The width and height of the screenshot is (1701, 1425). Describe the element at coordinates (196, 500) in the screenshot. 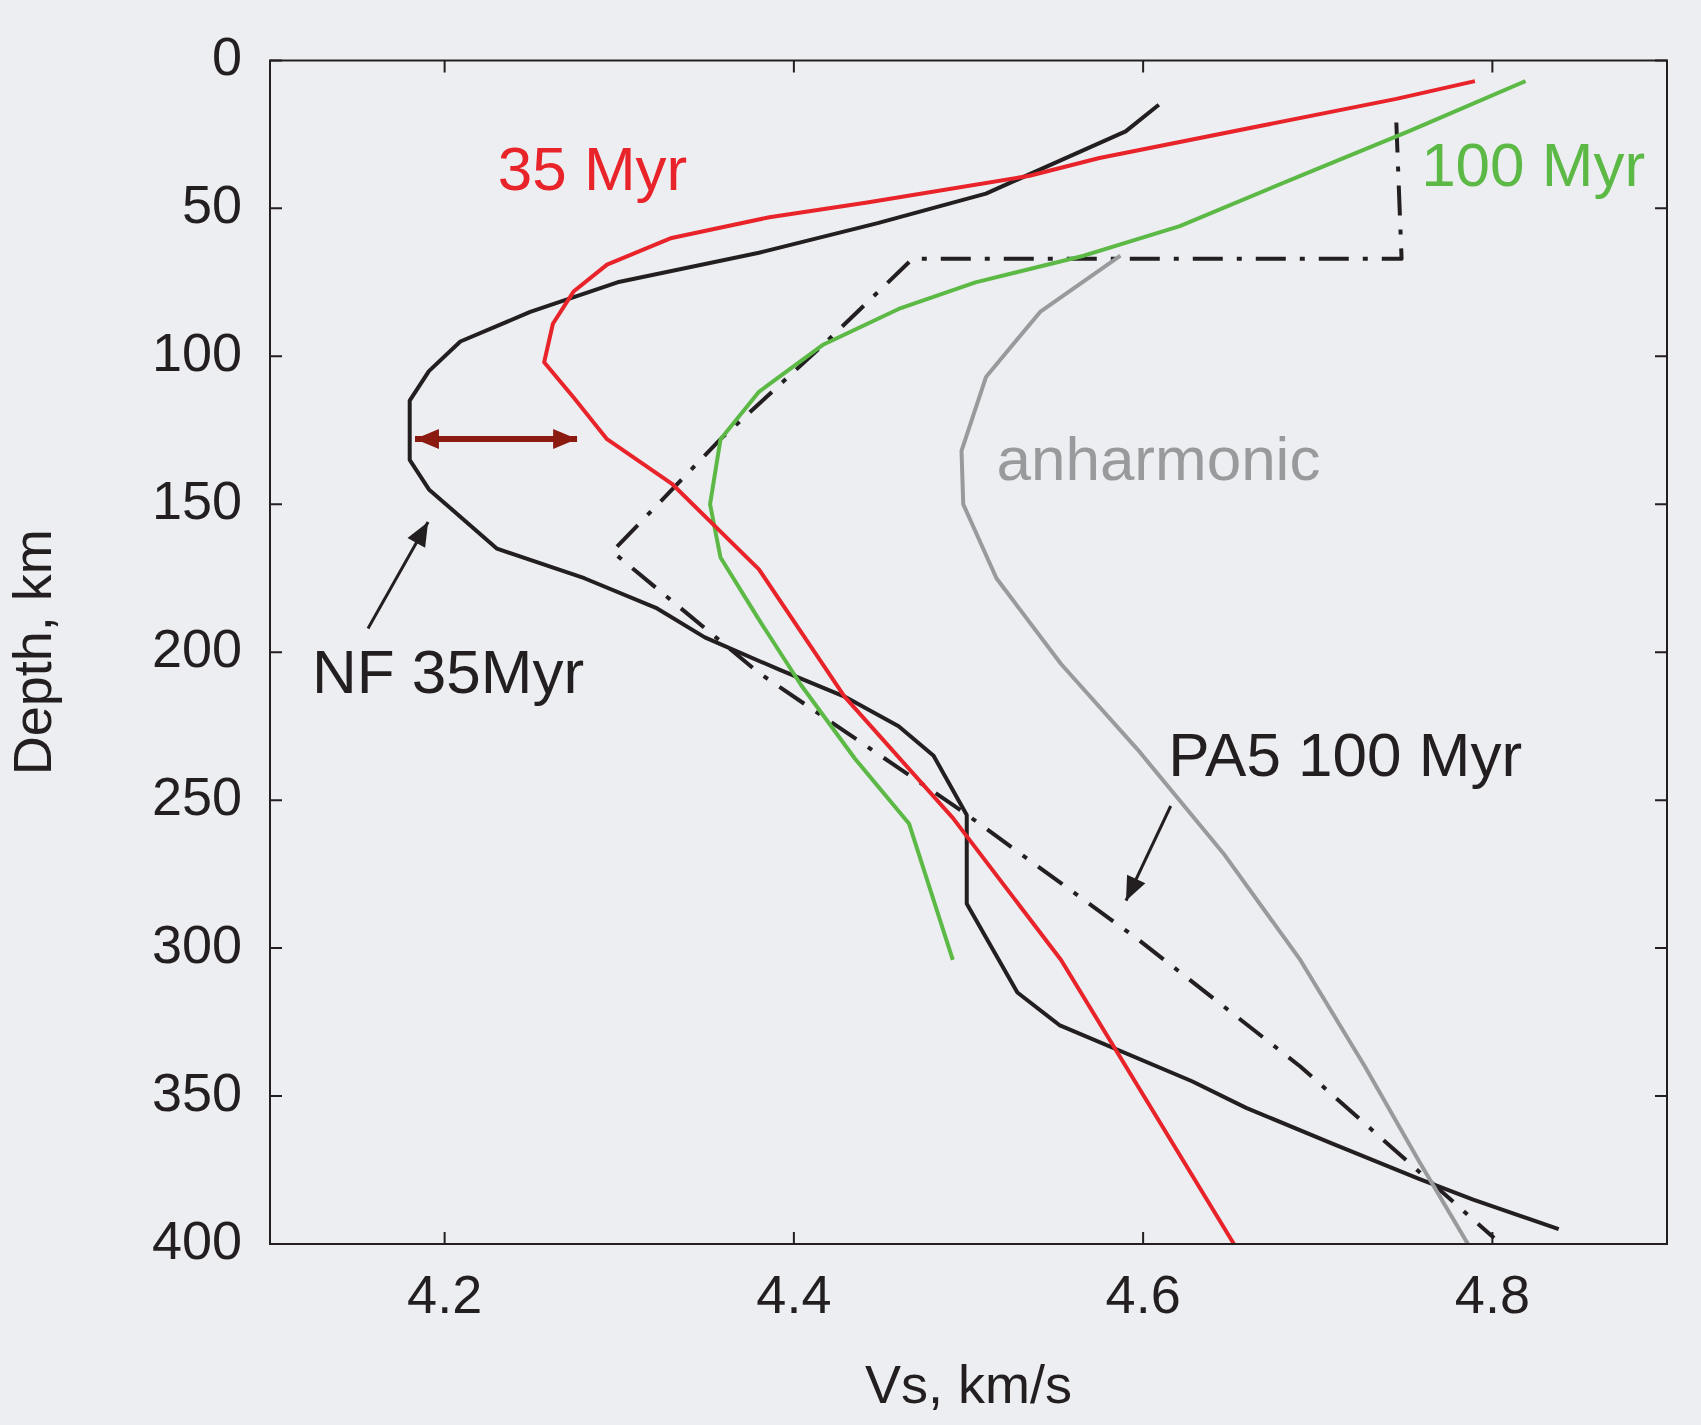

I see `y-tick-label: 150` at that location.